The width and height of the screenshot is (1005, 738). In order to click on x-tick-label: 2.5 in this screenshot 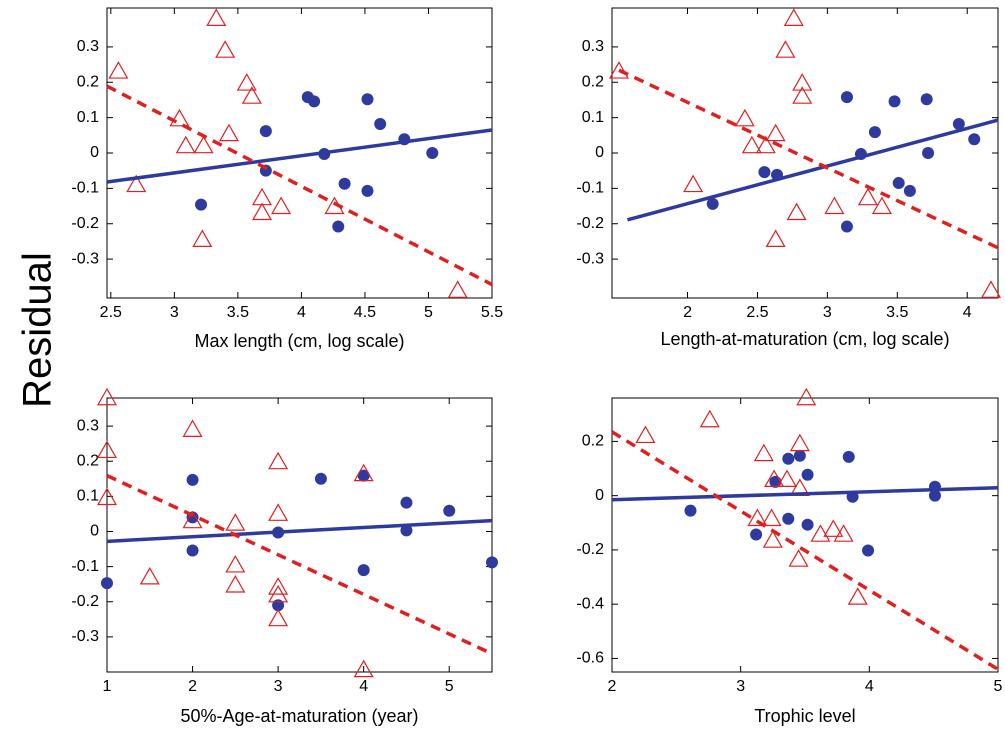, I will do `click(757, 312)`.